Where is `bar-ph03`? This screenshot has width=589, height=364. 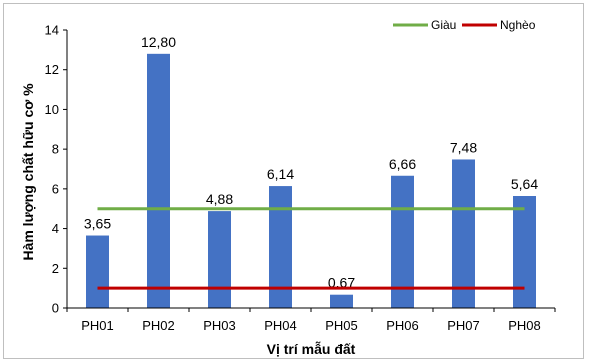 bar-ph03 is located at coordinates (219, 259).